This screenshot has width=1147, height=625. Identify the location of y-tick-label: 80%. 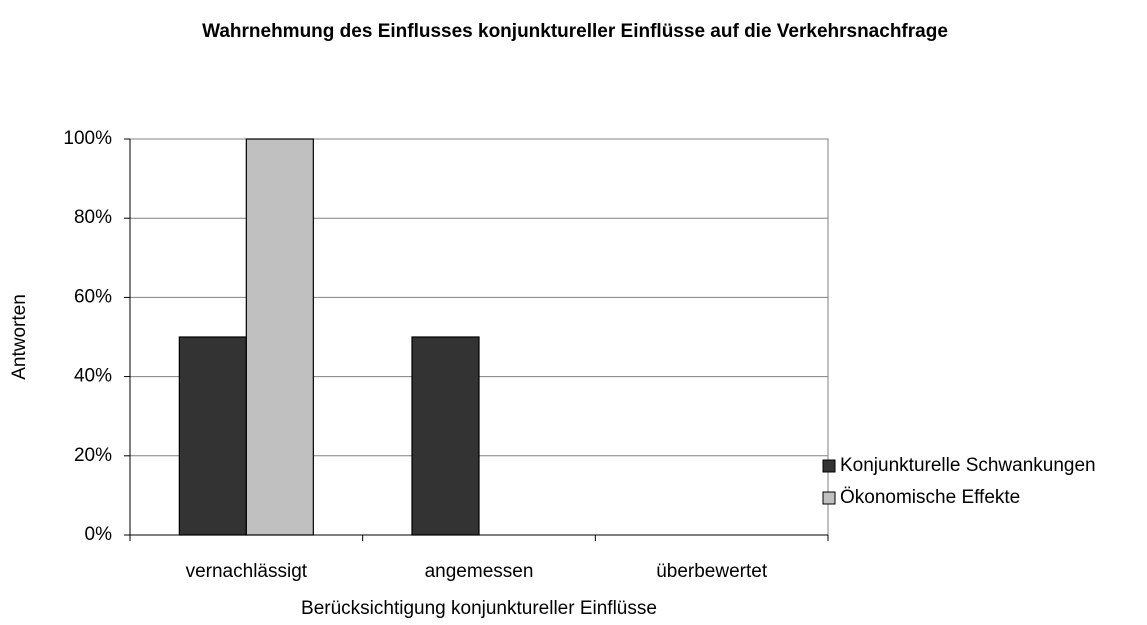
(93, 217).